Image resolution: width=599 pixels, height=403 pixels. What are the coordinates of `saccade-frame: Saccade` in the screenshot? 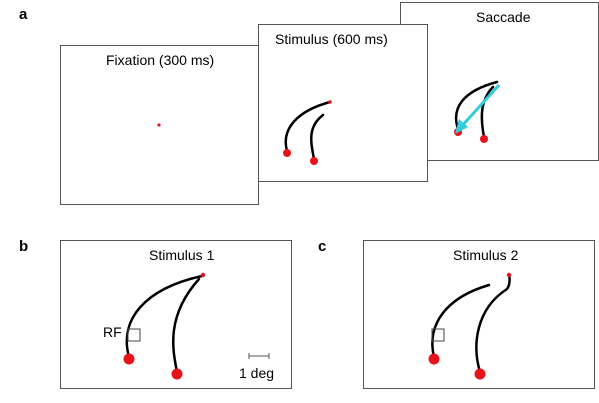 It's located at (499, 81).